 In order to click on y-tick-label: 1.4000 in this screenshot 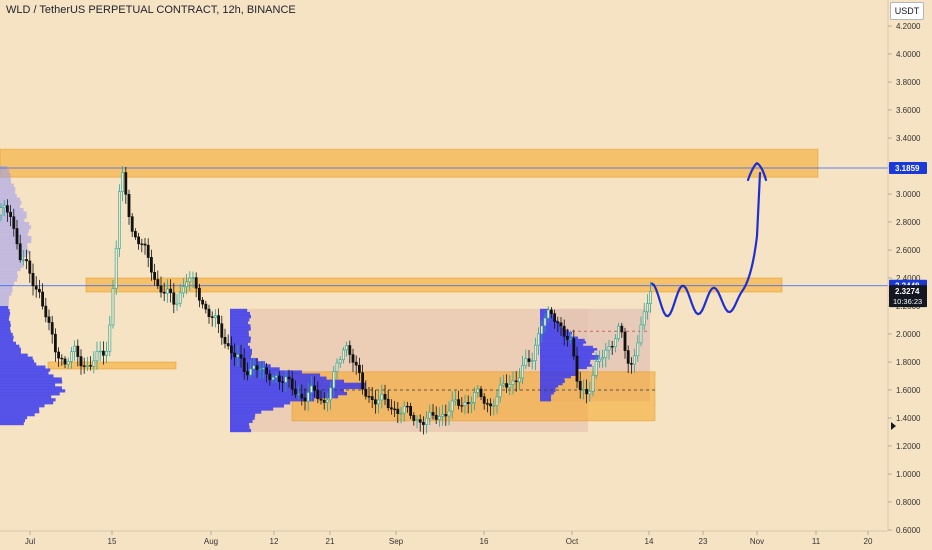, I will do `click(908, 418)`.